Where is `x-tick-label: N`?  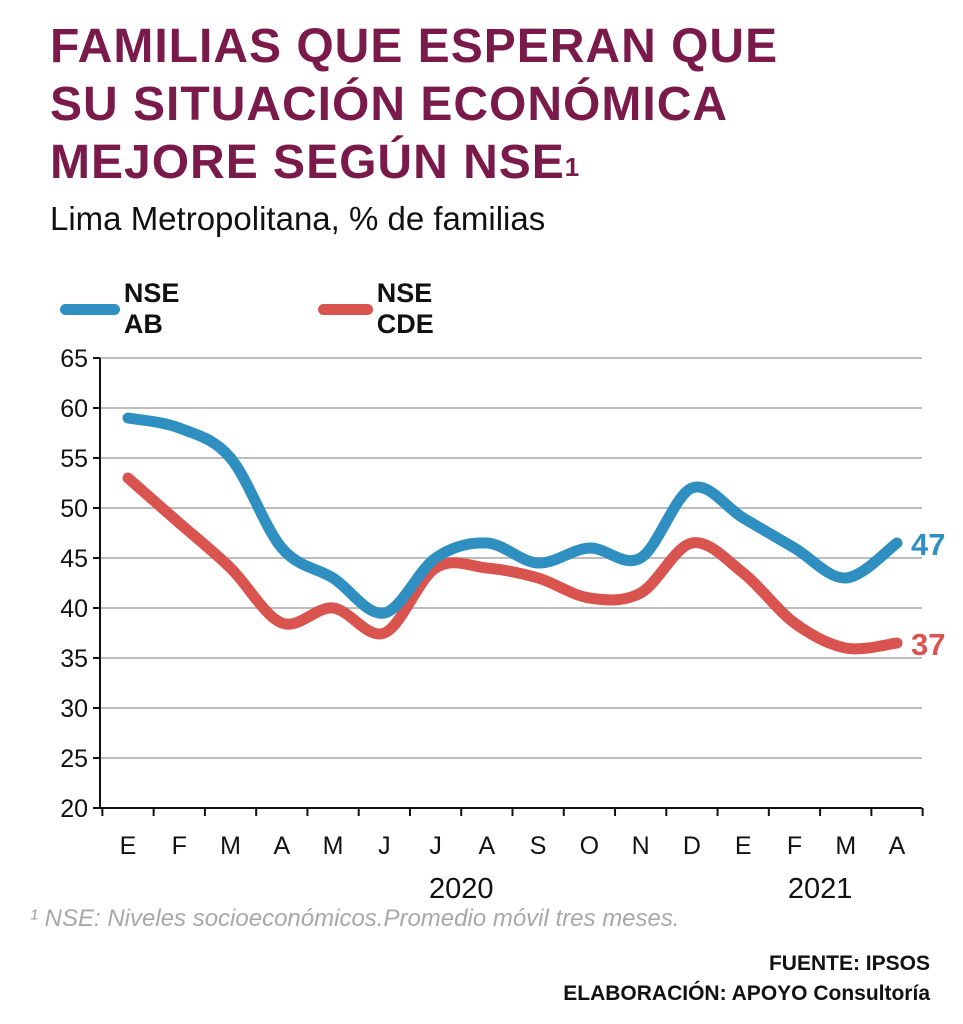
x-tick-label: N is located at coordinates (641, 846).